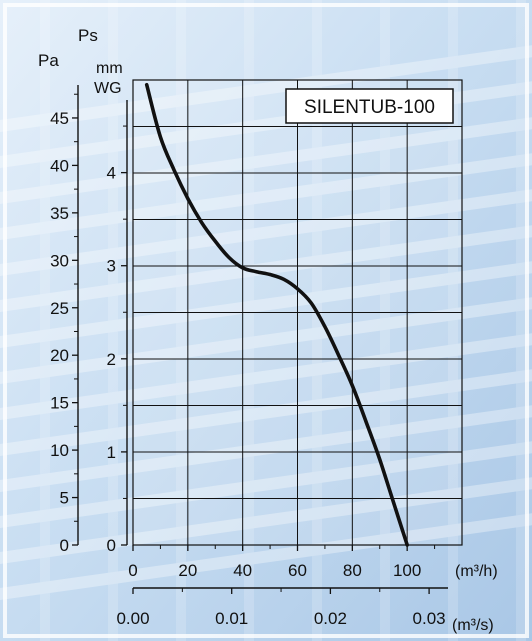  Describe the element at coordinates (407, 570) in the screenshot. I see `x-tick-label: 100` at that location.